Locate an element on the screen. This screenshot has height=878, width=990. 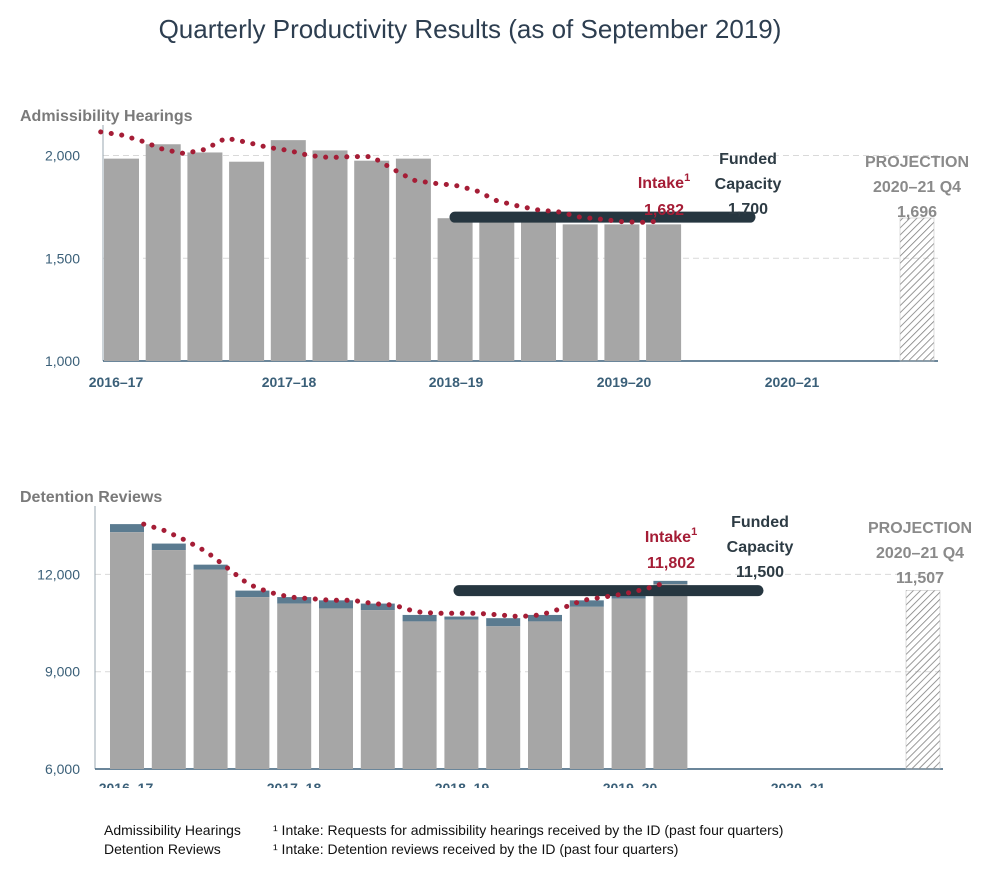
funded-capacity-value: 1,700 is located at coordinates (748, 209).